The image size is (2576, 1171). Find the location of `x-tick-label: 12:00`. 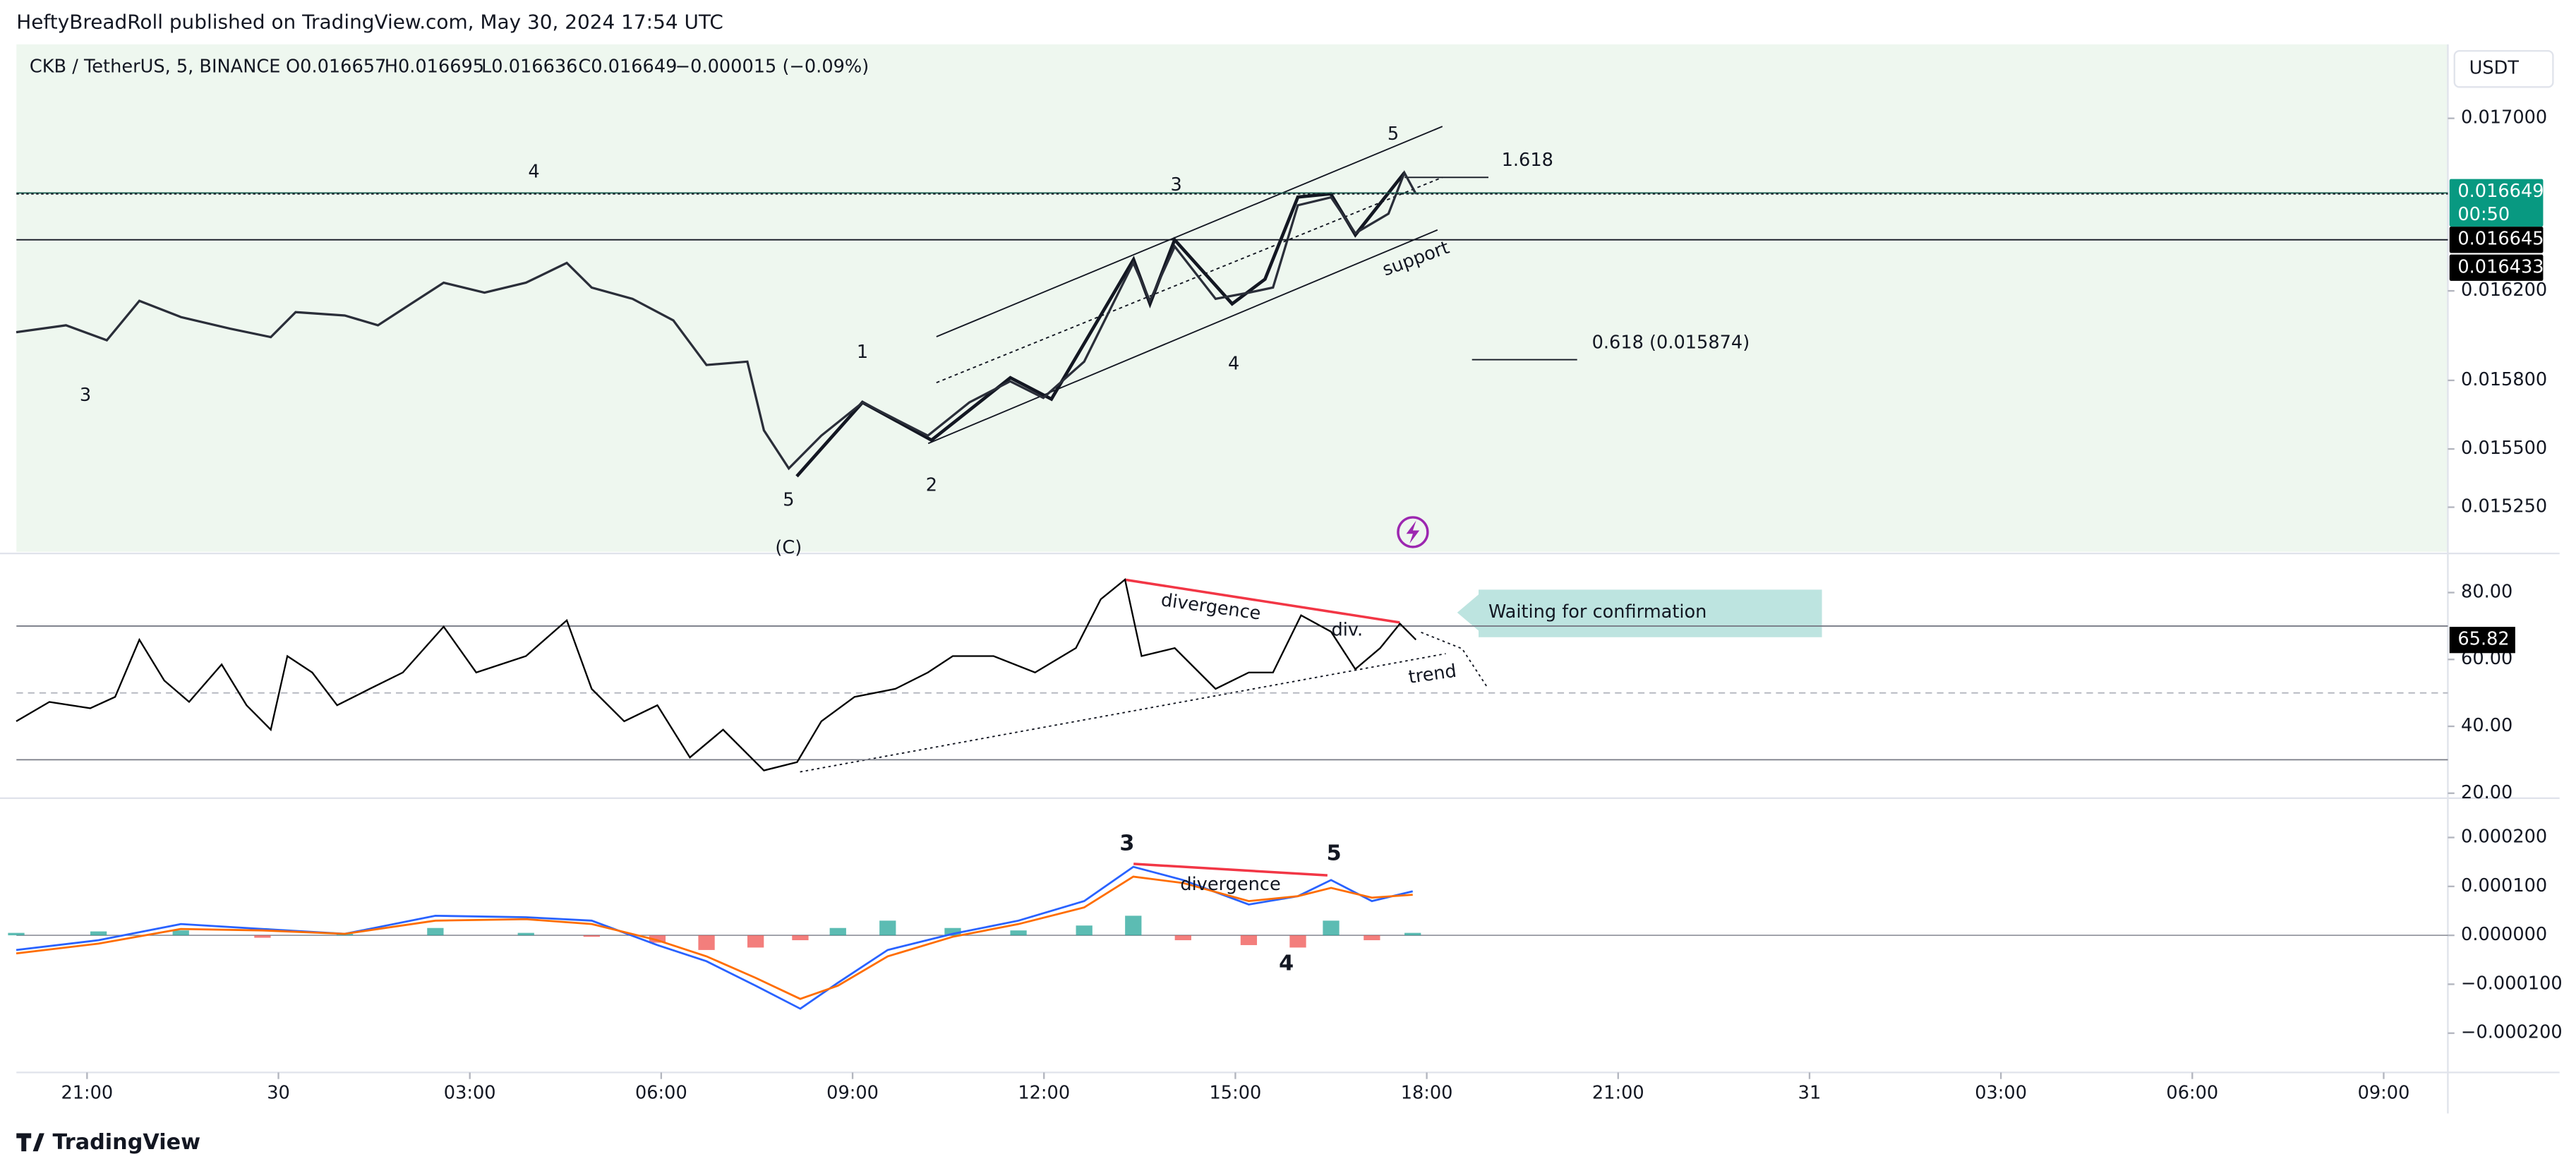

x-tick-label: 12:00 is located at coordinates (1044, 1093).